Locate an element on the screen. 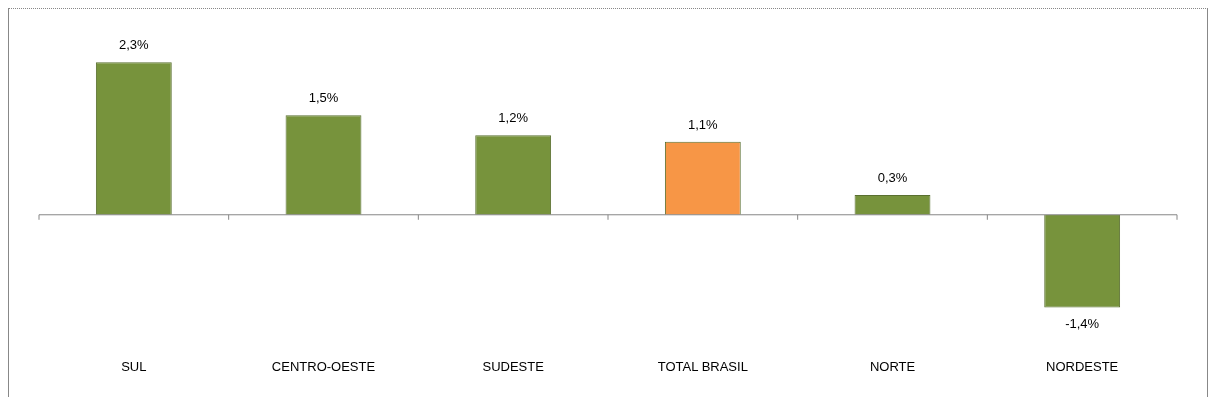  data-label: 0,3% is located at coordinates (892, 177).